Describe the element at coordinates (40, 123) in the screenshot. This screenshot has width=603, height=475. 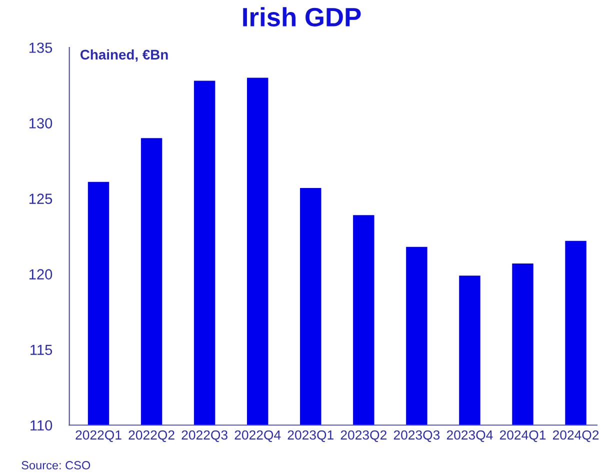
I see `y-tick-label: 130` at that location.